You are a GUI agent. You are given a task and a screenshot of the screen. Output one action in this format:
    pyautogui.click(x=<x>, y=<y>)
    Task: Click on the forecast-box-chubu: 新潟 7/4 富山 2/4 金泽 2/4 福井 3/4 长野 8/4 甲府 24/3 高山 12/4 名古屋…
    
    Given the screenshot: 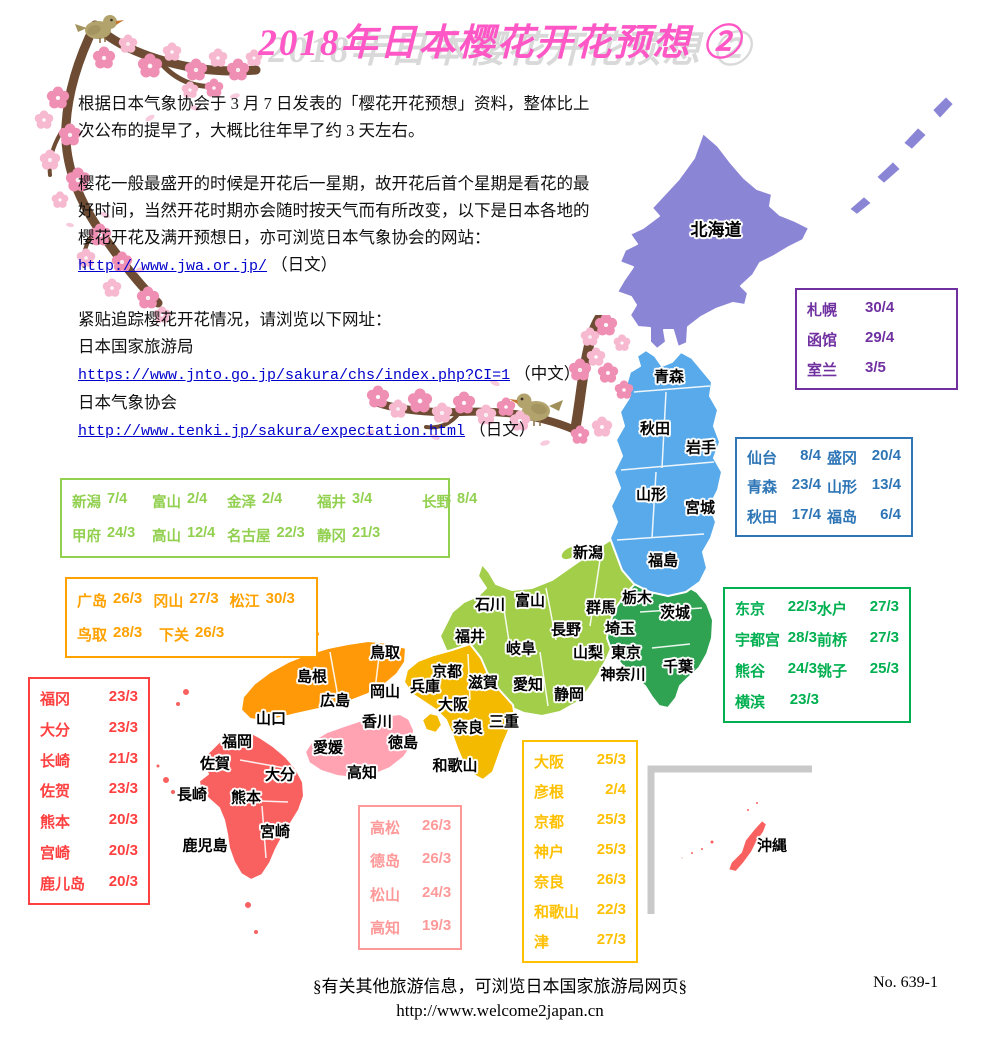 What is the action you would take?
    pyautogui.click(x=268, y=518)
    